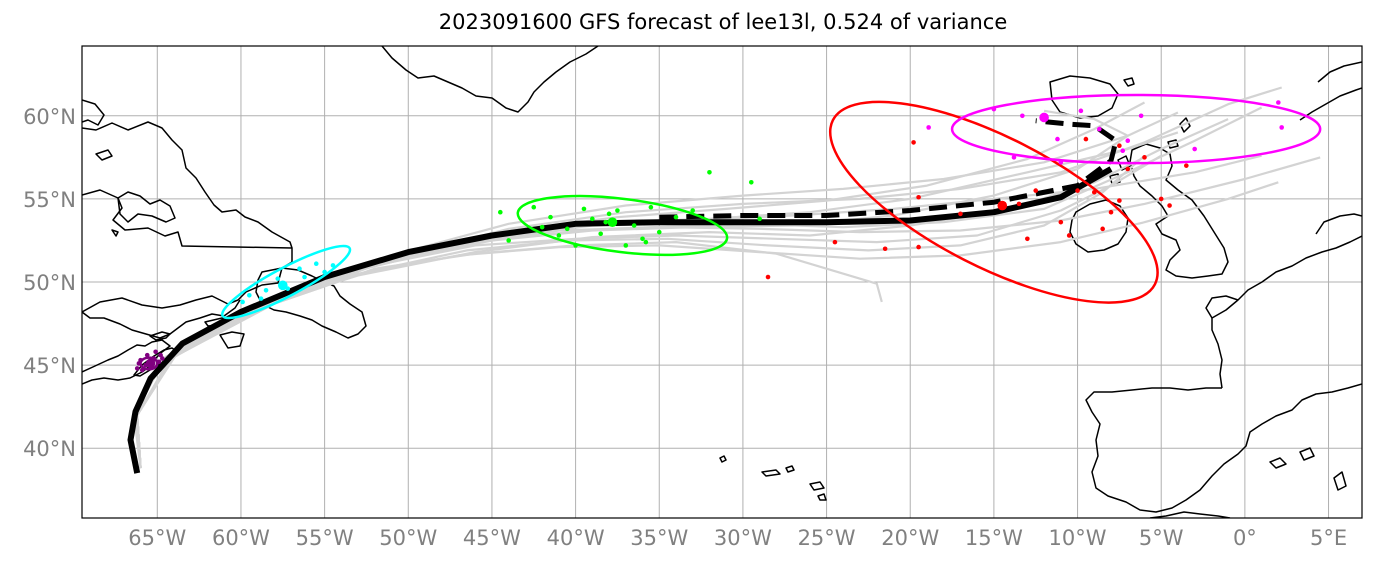  Describe the element at coordinates (994, 538) in the screenshot. I see `lon-tick-label: 15°W` at that location.